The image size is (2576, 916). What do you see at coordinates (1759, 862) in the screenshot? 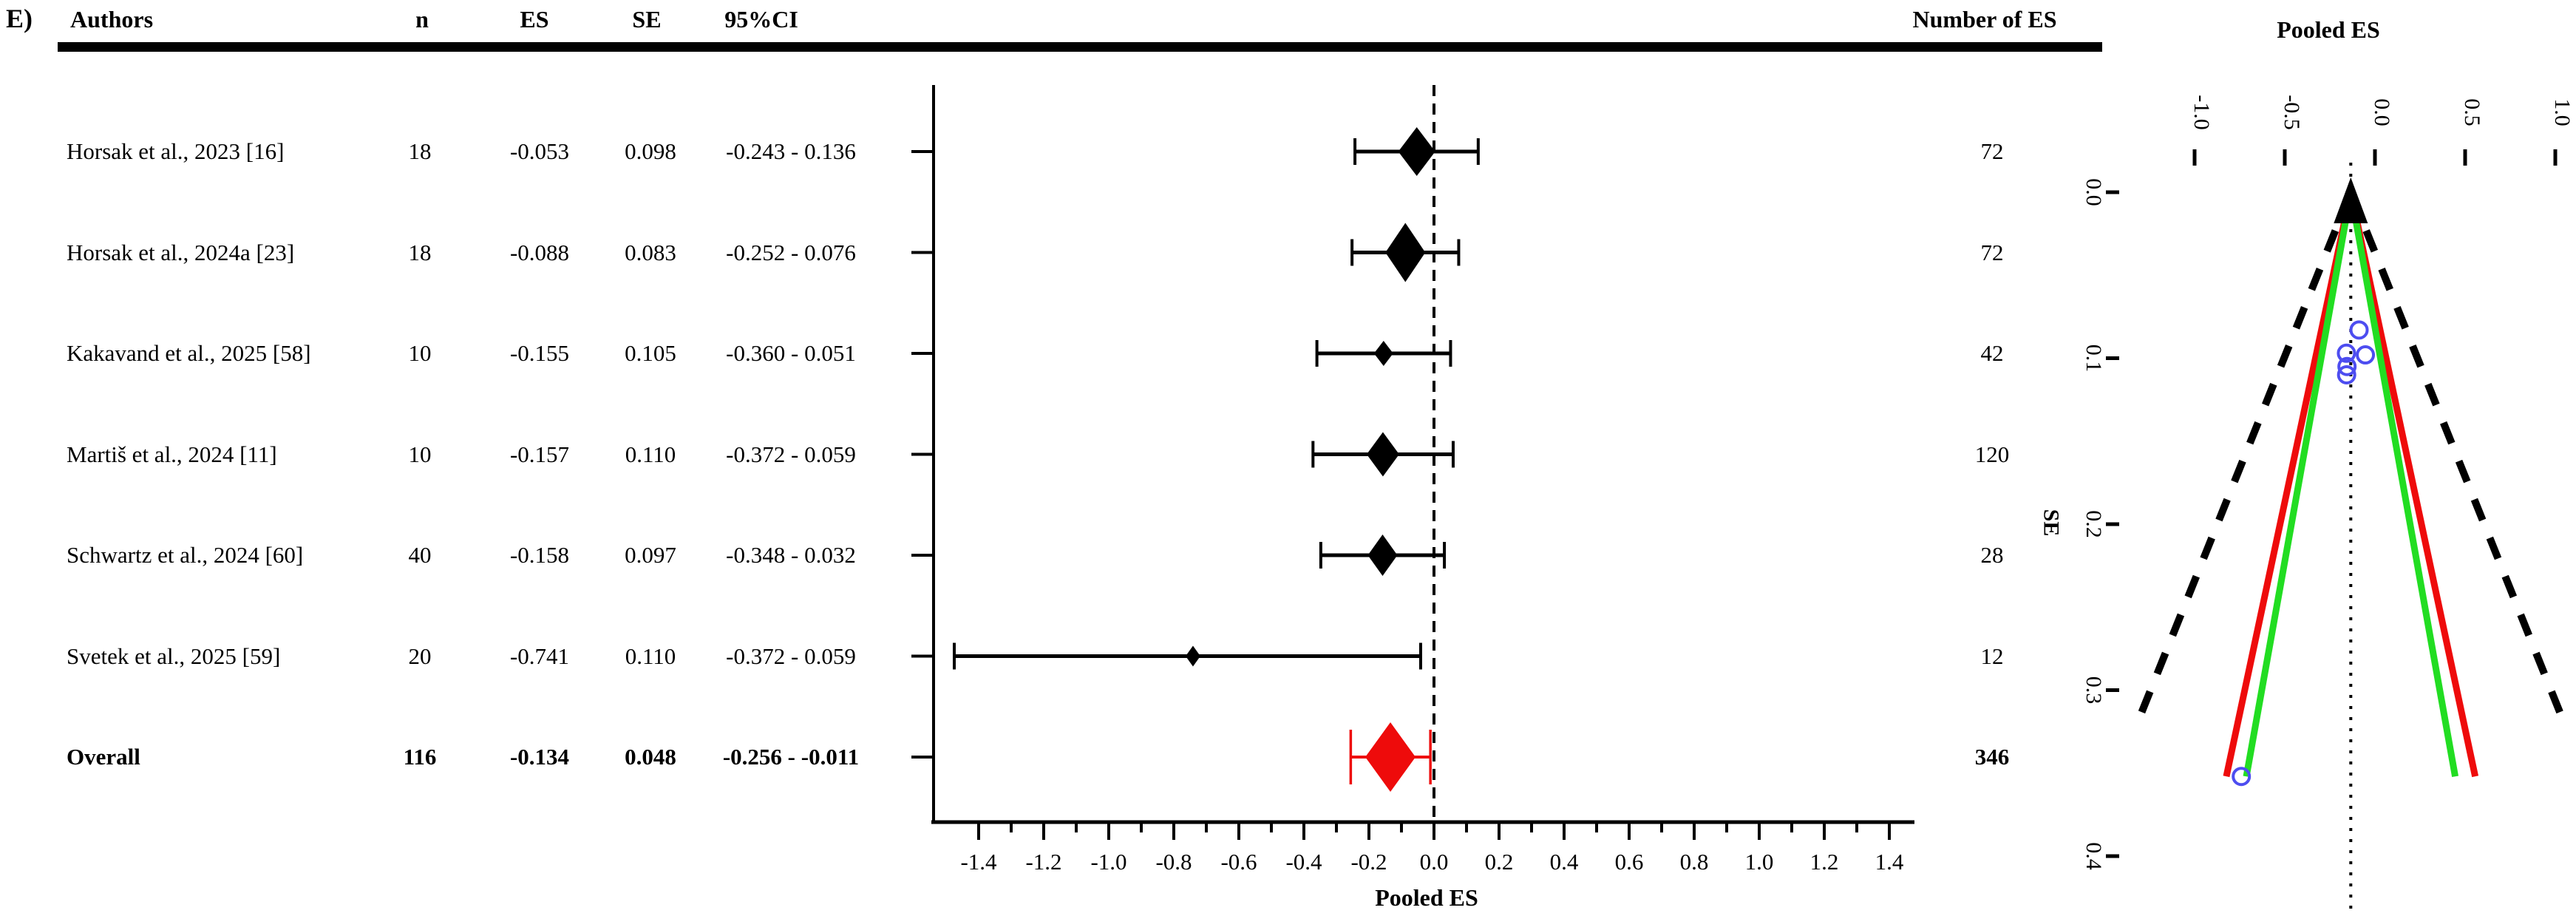
I see `forest-x-tick-label: 1.0` at bounding box center [1759, 862].